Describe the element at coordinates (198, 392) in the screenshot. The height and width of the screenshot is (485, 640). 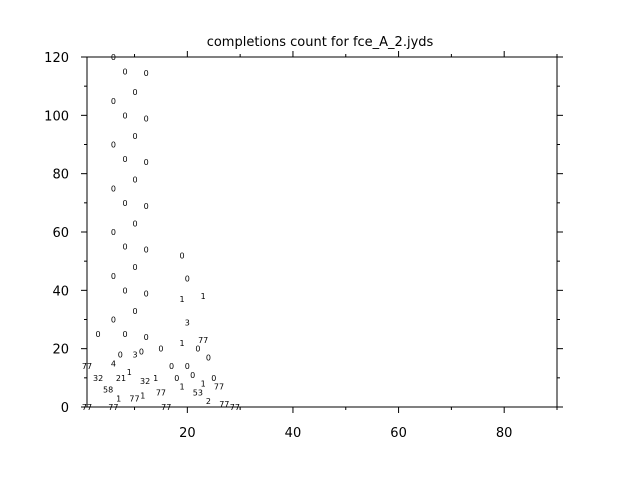
I see `data-point-label: 53` at that location.